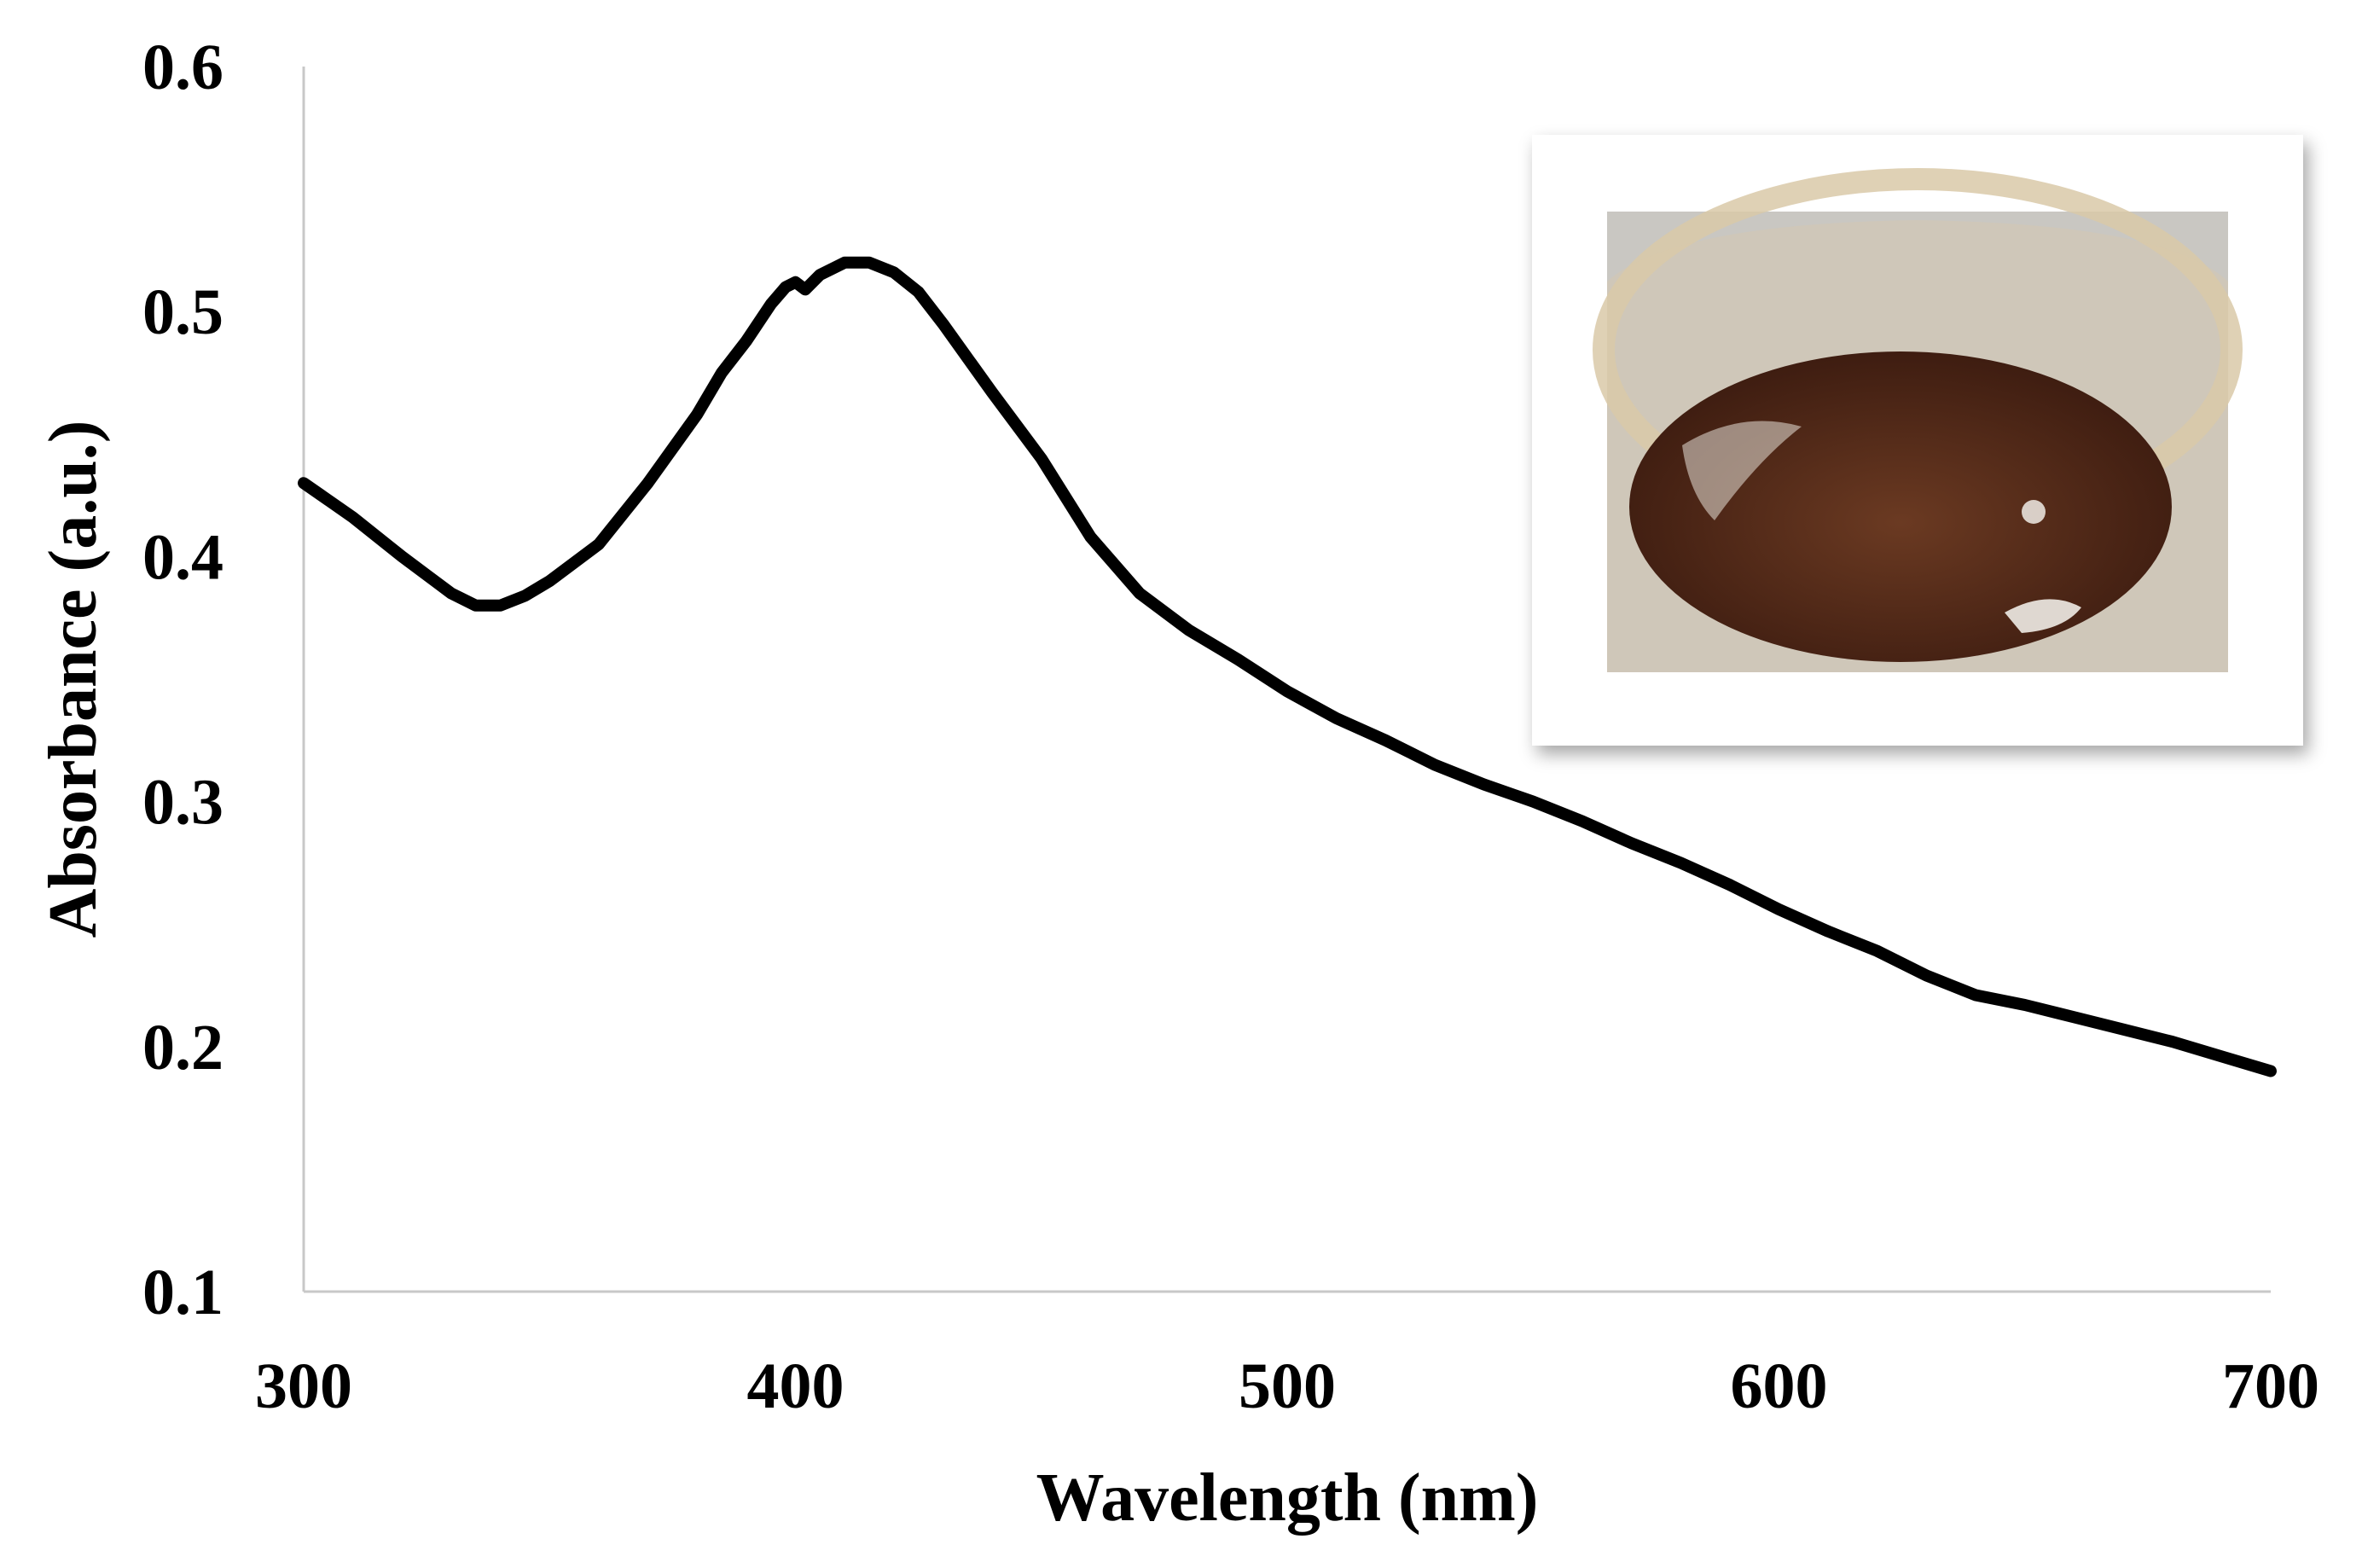 The height and width of the screenshot is (1568, 2362). Describe the element at coordinates (1742, 470) in the screenshot. I see `liquid-reflection` at that location.